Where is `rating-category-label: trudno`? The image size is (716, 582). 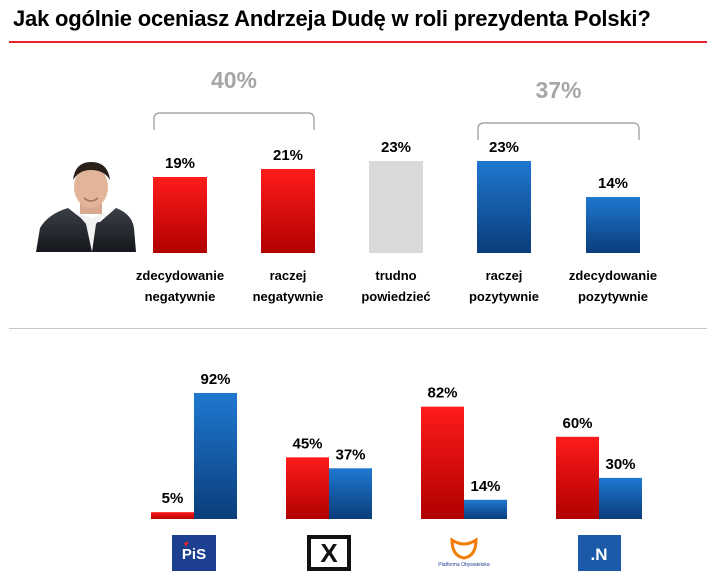 rating-category-label: trudno is located at coordinates (395, 275).